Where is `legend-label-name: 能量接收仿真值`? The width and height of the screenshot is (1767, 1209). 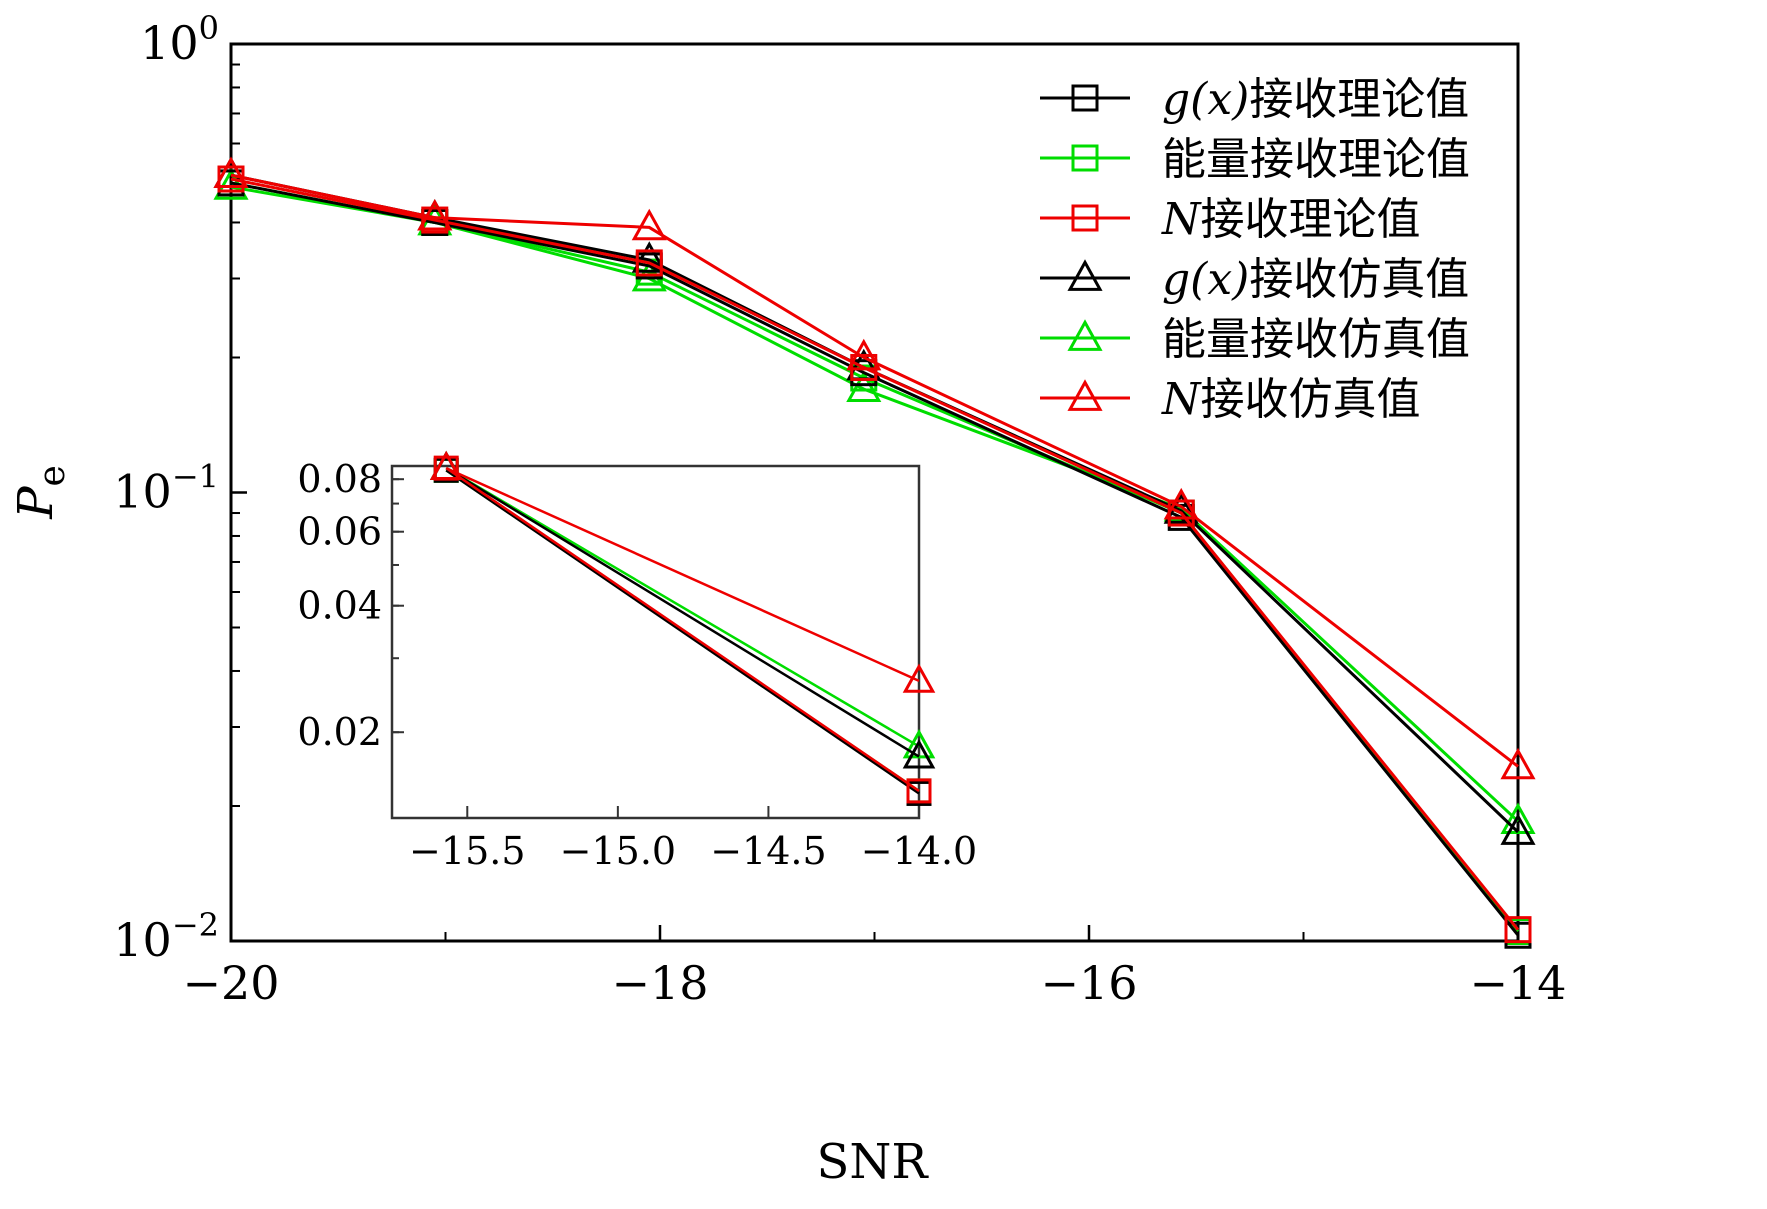 legend-label-name: 能量接收仿真值 is located at coordinates (1316, 339).